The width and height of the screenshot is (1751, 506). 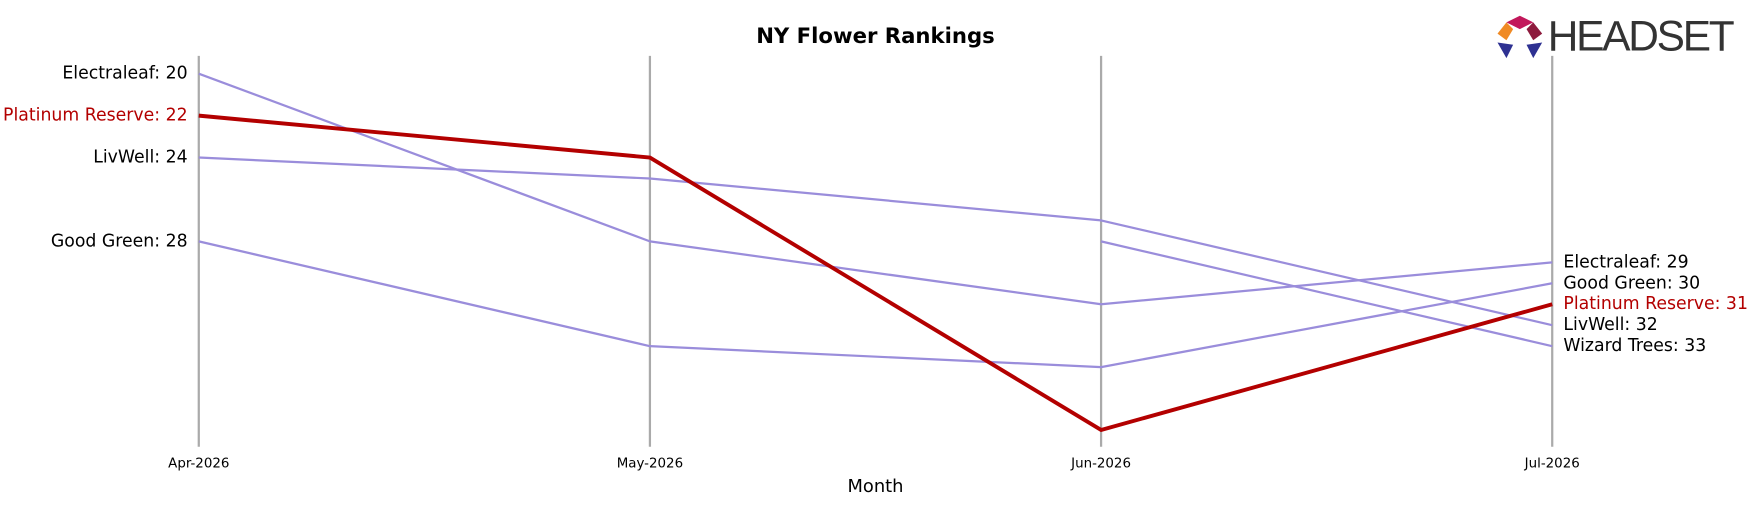 What do you see at coordinates (119, 241) in the screenshot?
I see `value-label: Good Green: 28` at bounding box center [119, 241].